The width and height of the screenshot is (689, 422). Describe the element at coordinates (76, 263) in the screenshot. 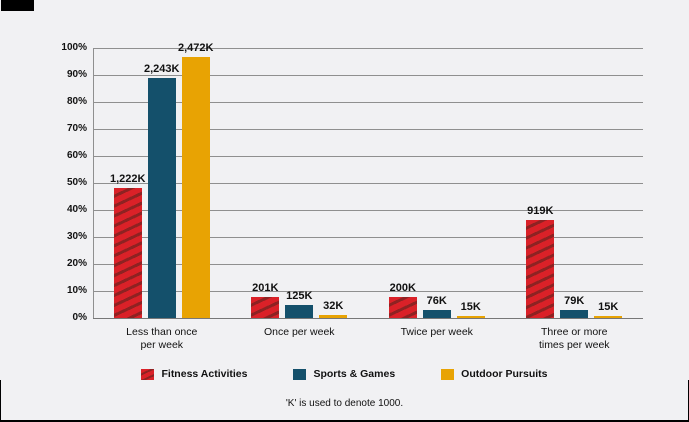

I see `y-tick-label: 20%` at that location.